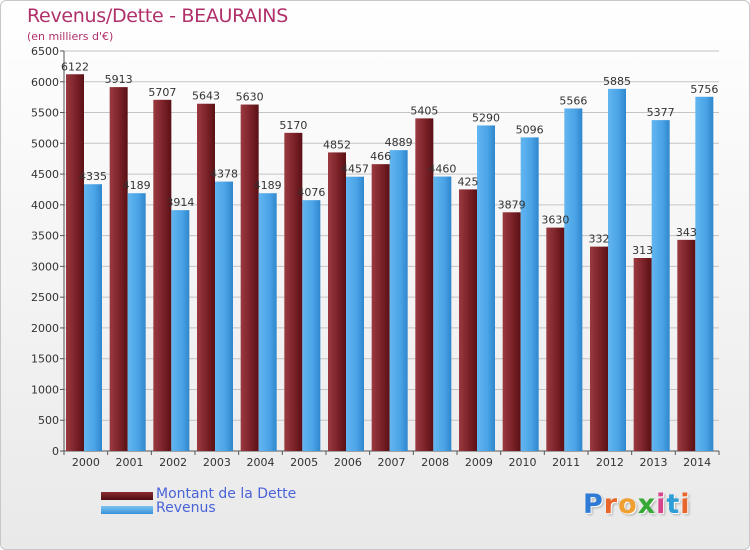 The width and height of the screenshot is (750, 550). What do you see at coordinates (293, 125) in the screenshot?
I see `data-label-dette: 5170` at bounding box center [293, 125].